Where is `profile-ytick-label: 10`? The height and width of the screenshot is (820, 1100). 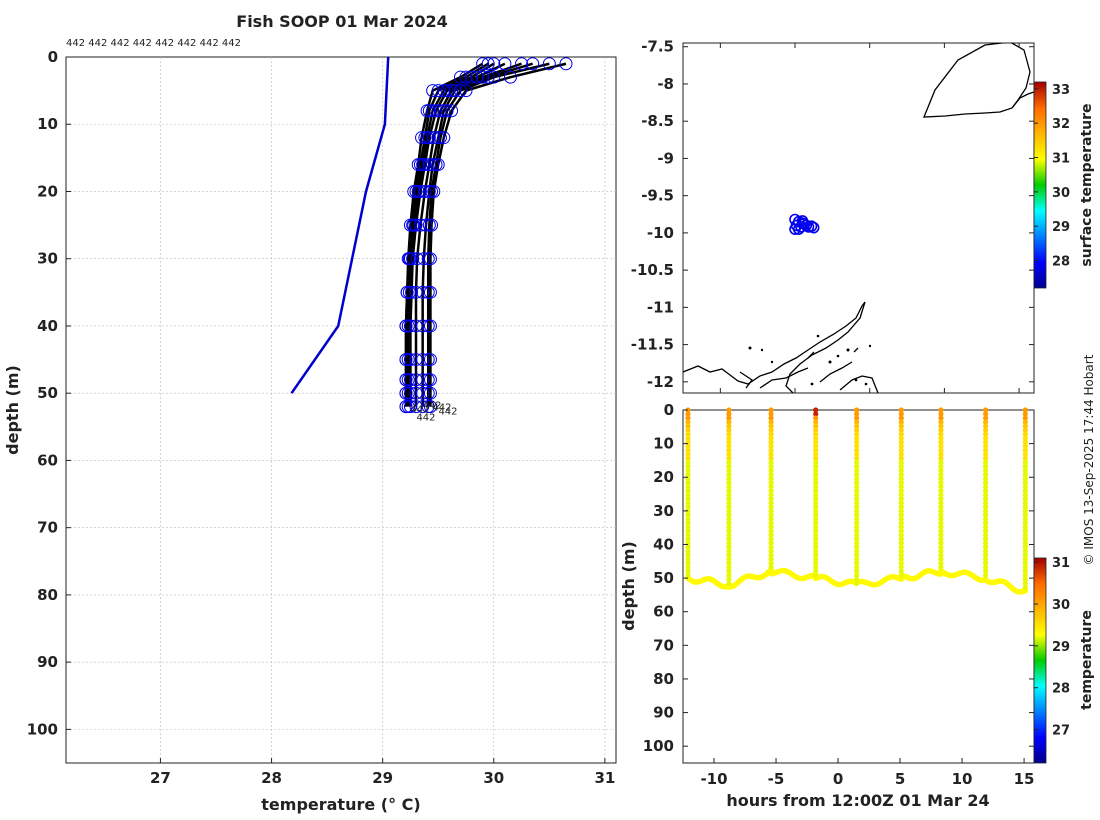
profile-ytick-label: 10 is located at coordinates (47, 124).